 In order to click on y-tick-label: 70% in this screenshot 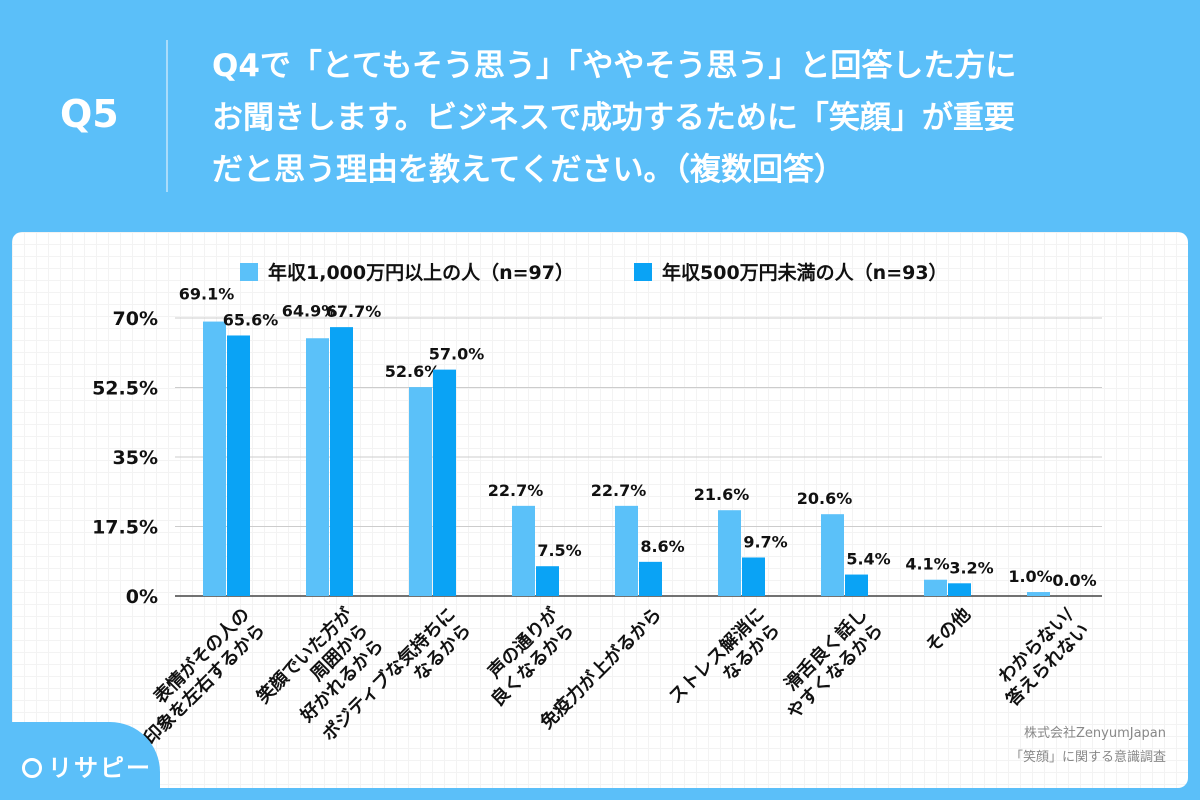, I will do `click(135, 319)`.